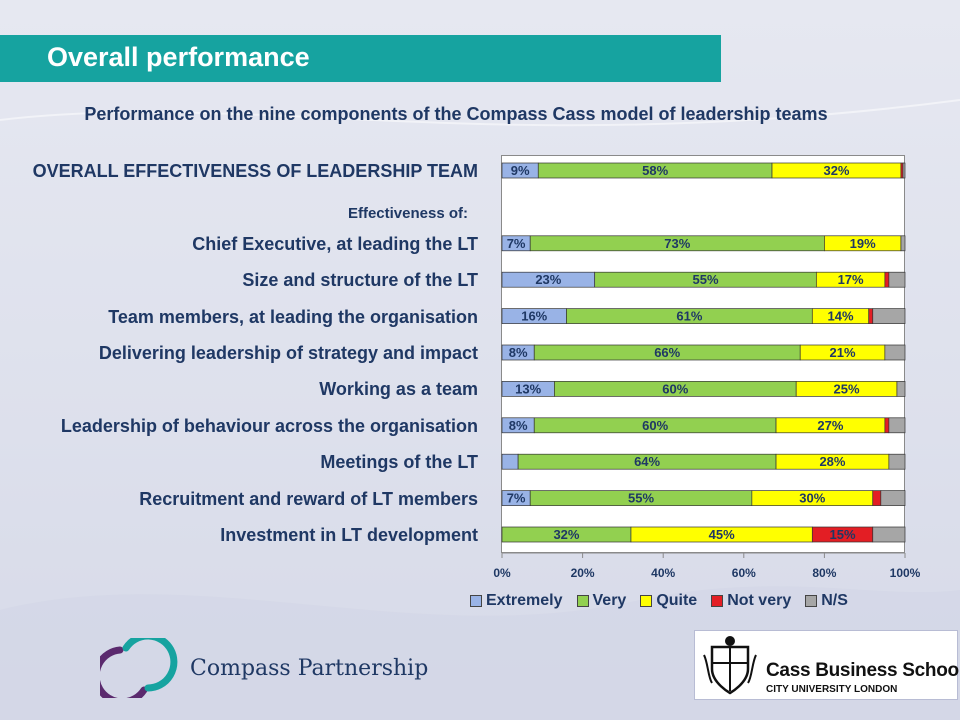 This screenshot has width=960, height=720. I want to click on category-label: Investment in LT development, so click(349, 535).